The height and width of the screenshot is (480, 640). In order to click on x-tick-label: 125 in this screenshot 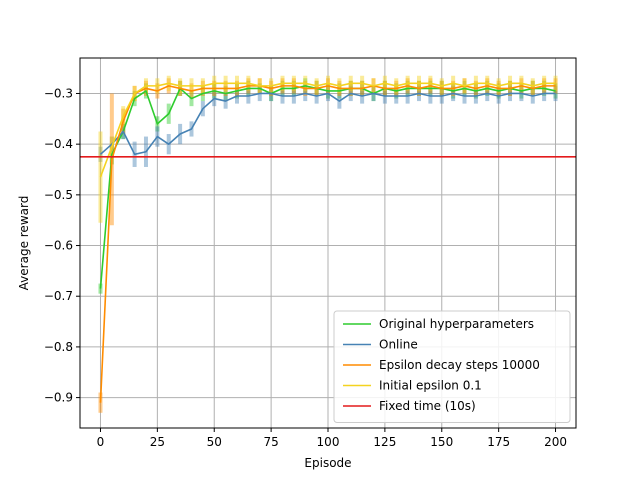, I will do `click(384, 442)`.